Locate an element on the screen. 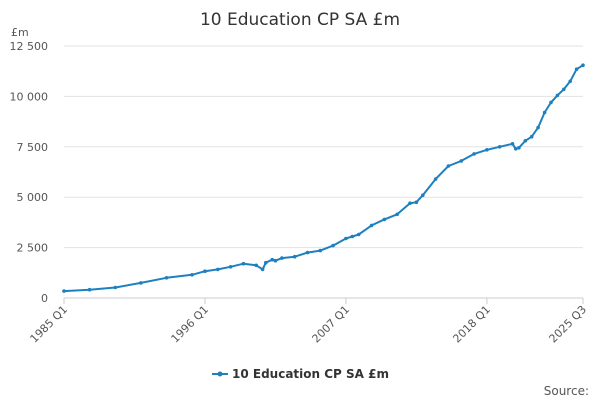  y-tick-label: 12 500 is located at coordinates (29, 46).